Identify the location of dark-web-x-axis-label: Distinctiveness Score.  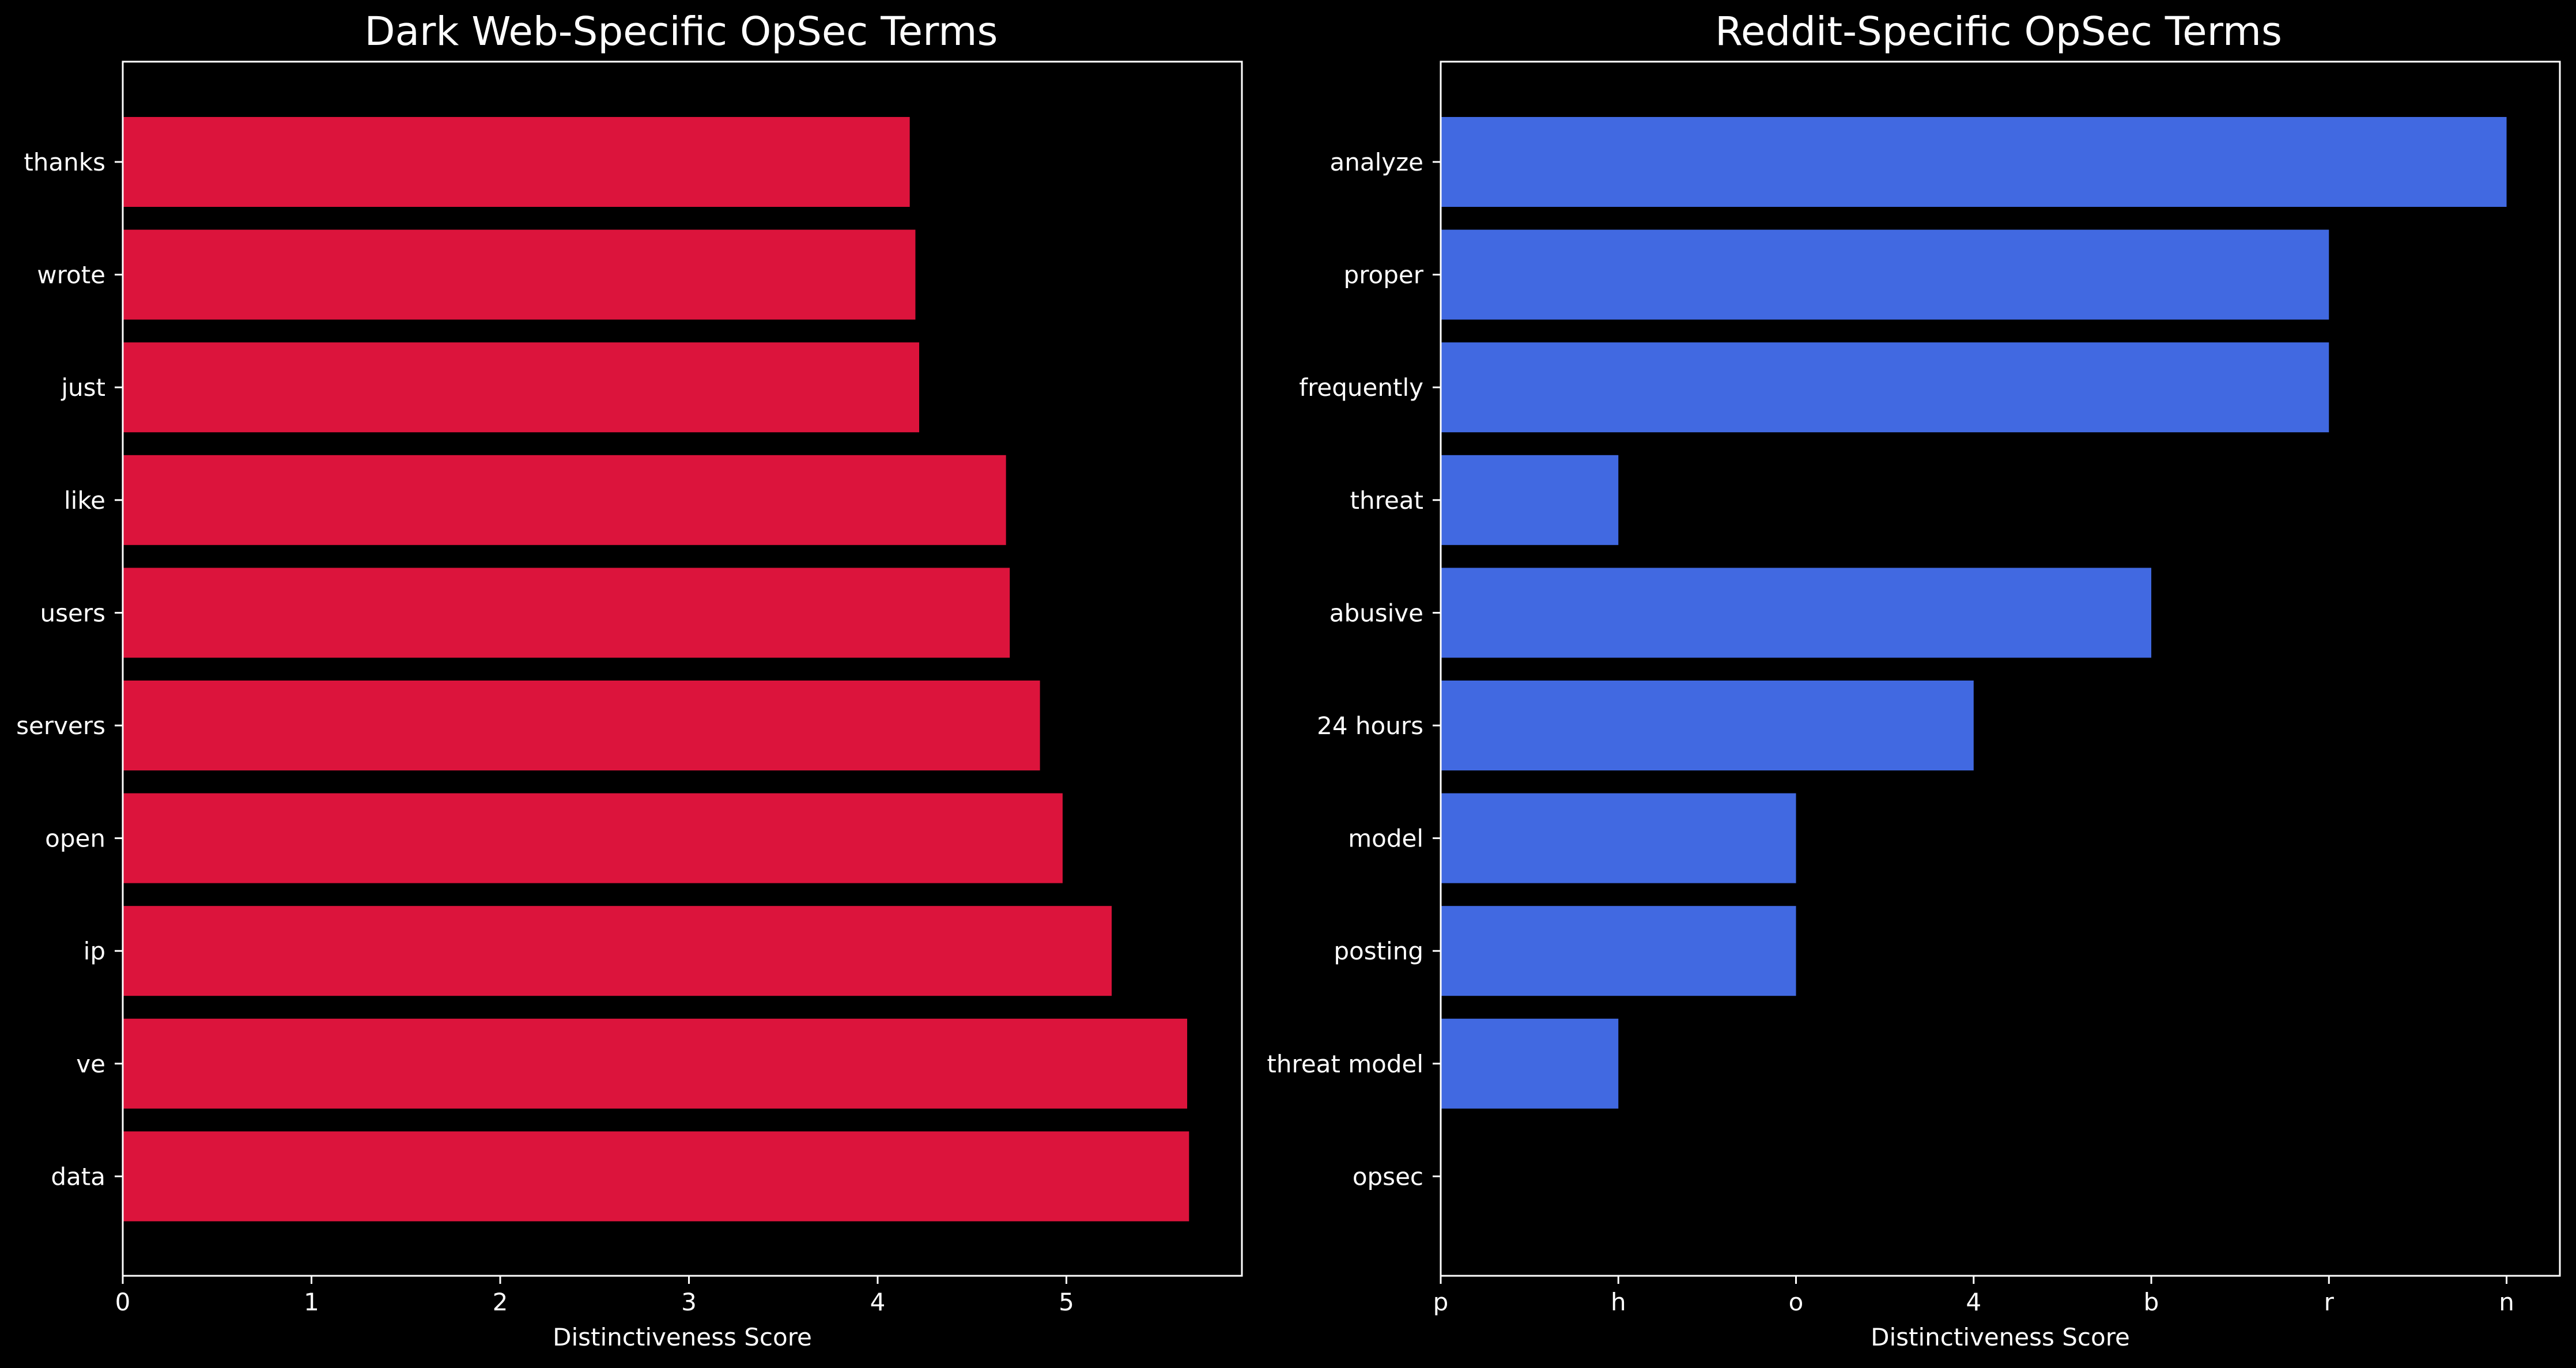
(682, 1337).